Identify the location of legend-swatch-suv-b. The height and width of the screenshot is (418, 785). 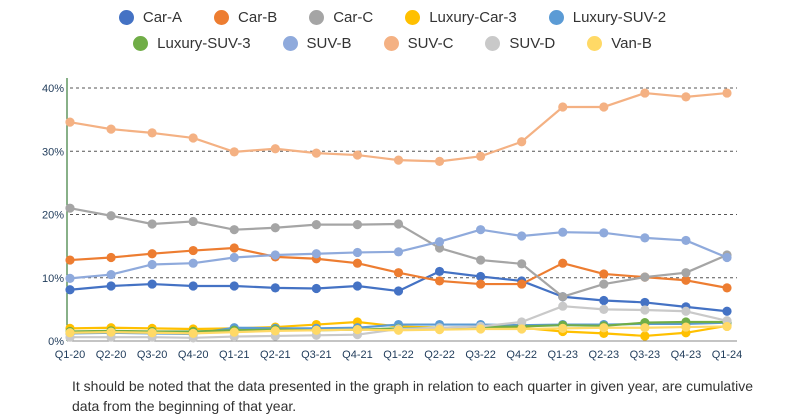
(290, 43).